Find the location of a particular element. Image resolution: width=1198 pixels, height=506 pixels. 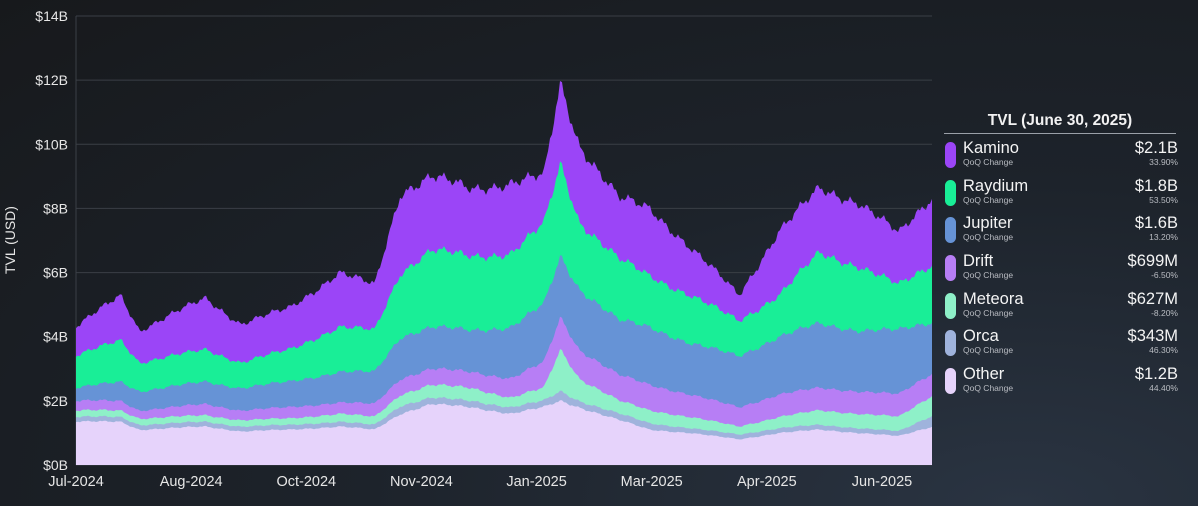

legend-value: $343M is located at coordinates (1152, 336).